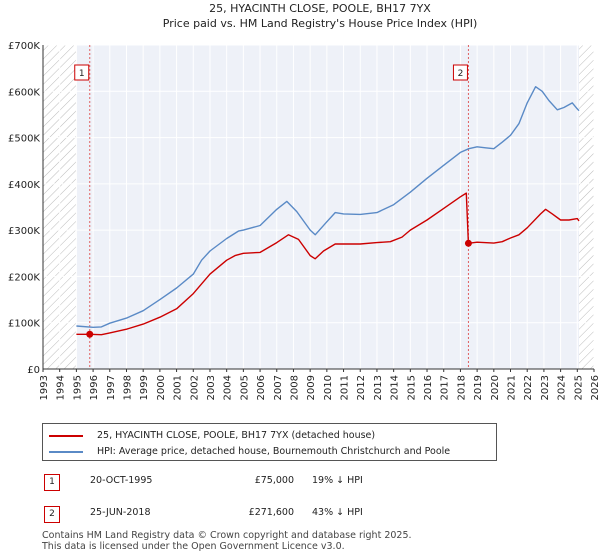  Describe the element at coordinates (44, 387) in the screenshot. I see `x-tick-label: 1993` at that location.